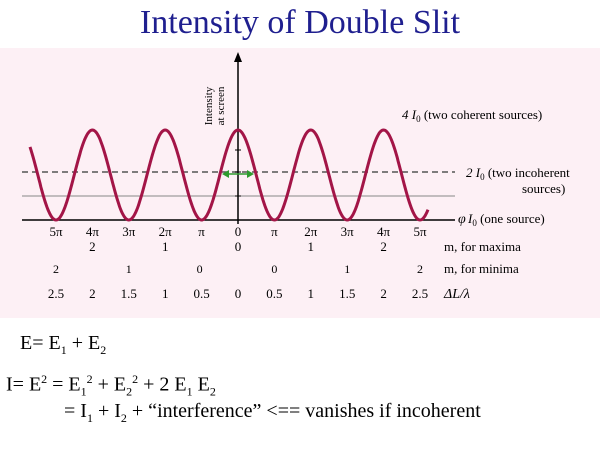 Image resolution: width=600 pixels, height=450 pixels. I want to click on page-title: Intensity of Double Slit, so click(300, 22).